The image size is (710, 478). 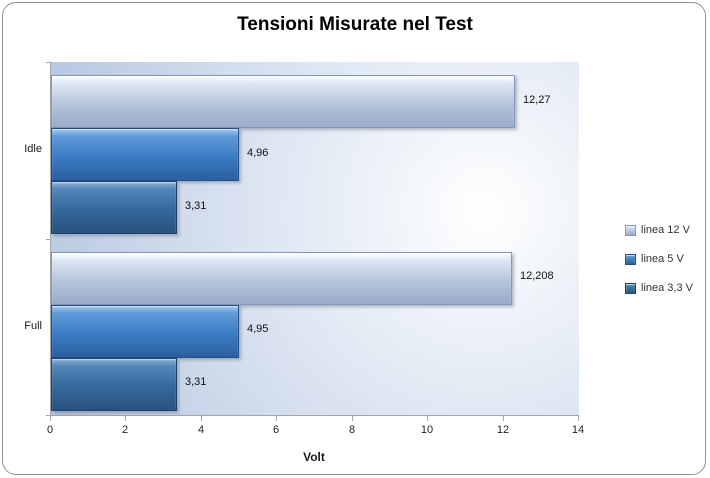 What do you see at coordinates (578, 430) in the screenshot?
I see `x-axis-tick-label: 14` at bounding box center [578, 430].